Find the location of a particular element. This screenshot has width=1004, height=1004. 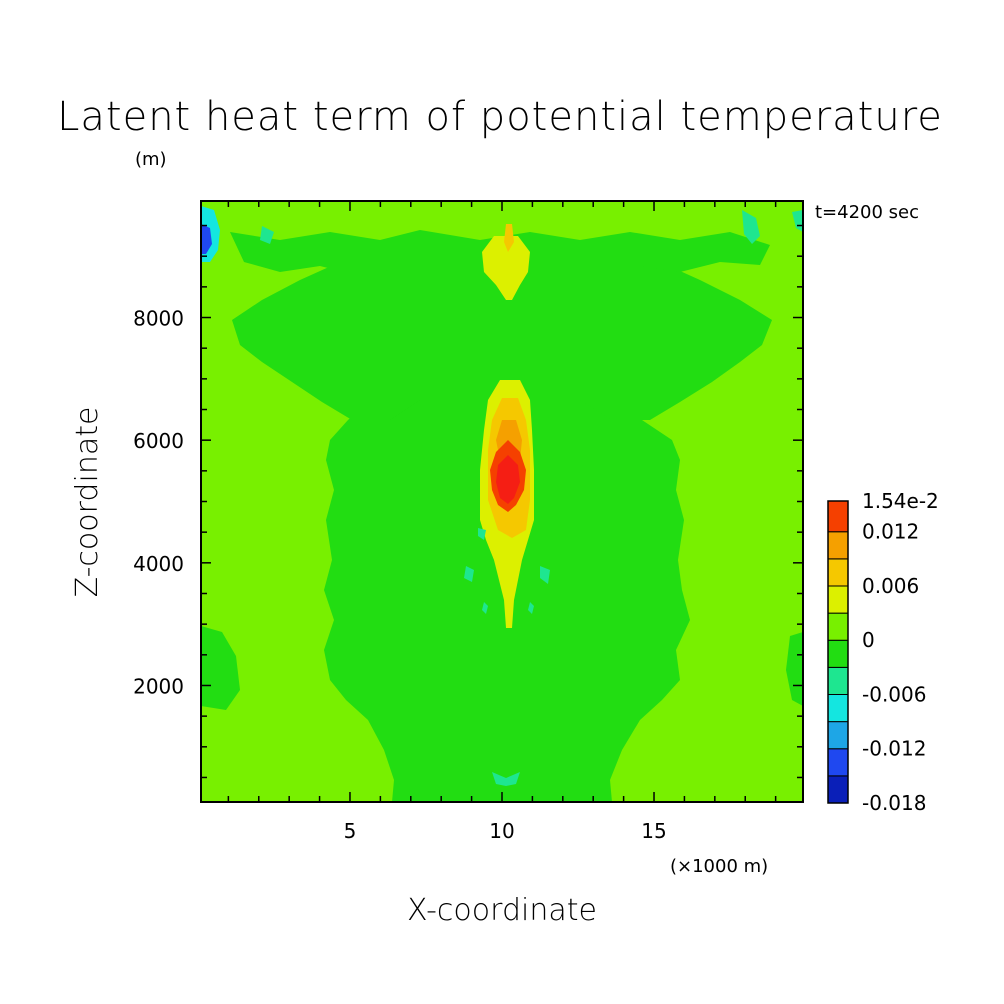

contour-top-left-min is located at coordinates (206, 239).